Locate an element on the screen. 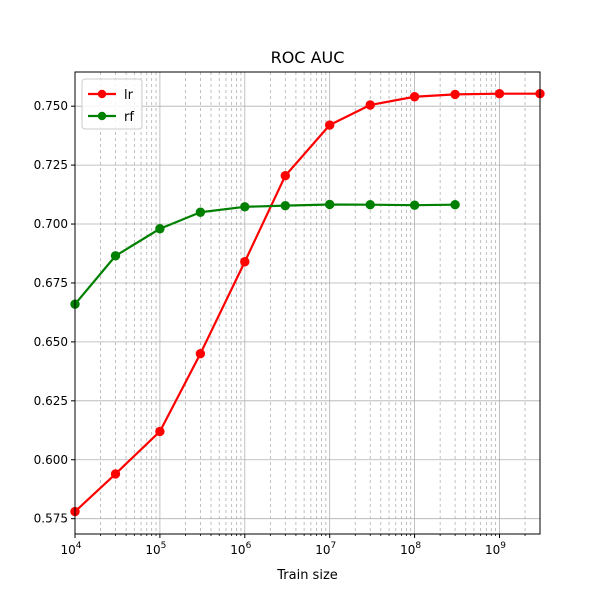 Image resolution: width=600 pixels, height=600 pixels. x-tick-label: 10⁵ is located at coordinates (155, 549).